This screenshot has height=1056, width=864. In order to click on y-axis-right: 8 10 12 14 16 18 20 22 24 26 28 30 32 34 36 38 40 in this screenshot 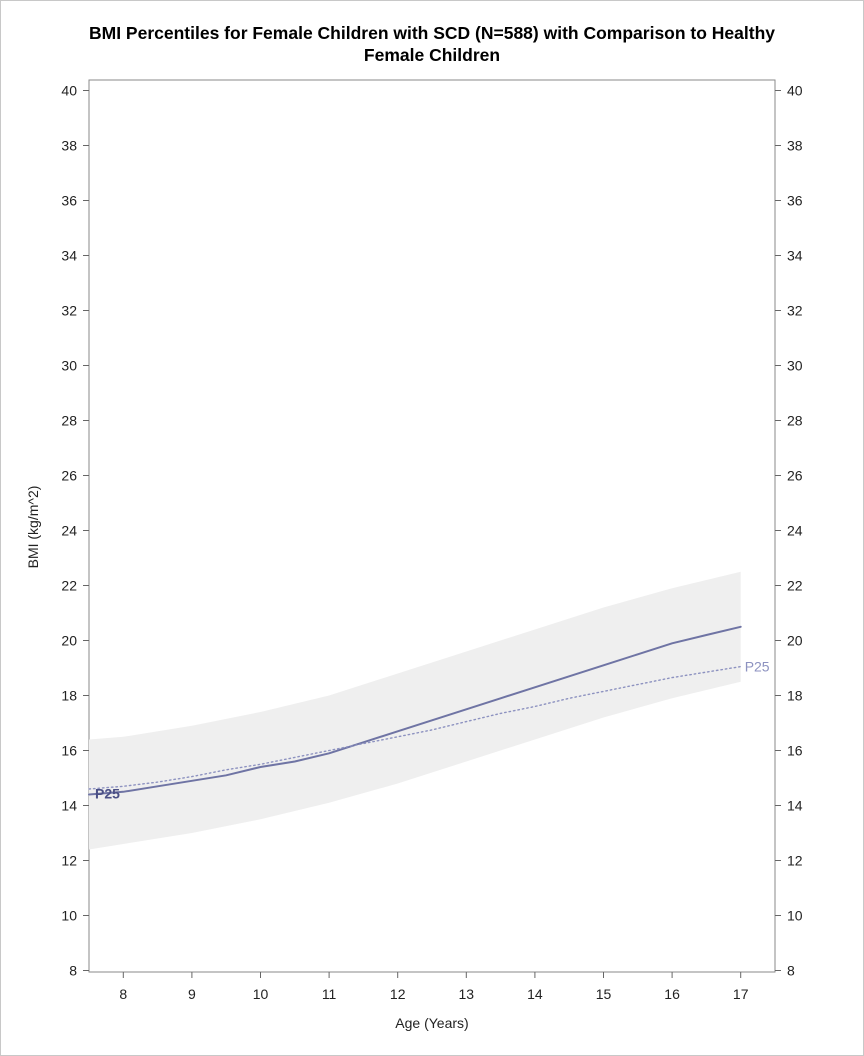, I will do `click(789, 531)`.